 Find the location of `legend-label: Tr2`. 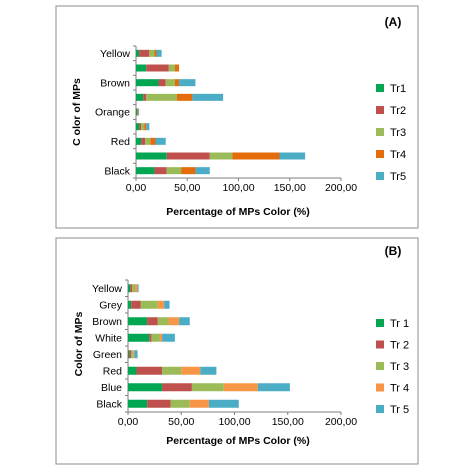

legend-label: Tr2 is located at coordinates (398, 111).